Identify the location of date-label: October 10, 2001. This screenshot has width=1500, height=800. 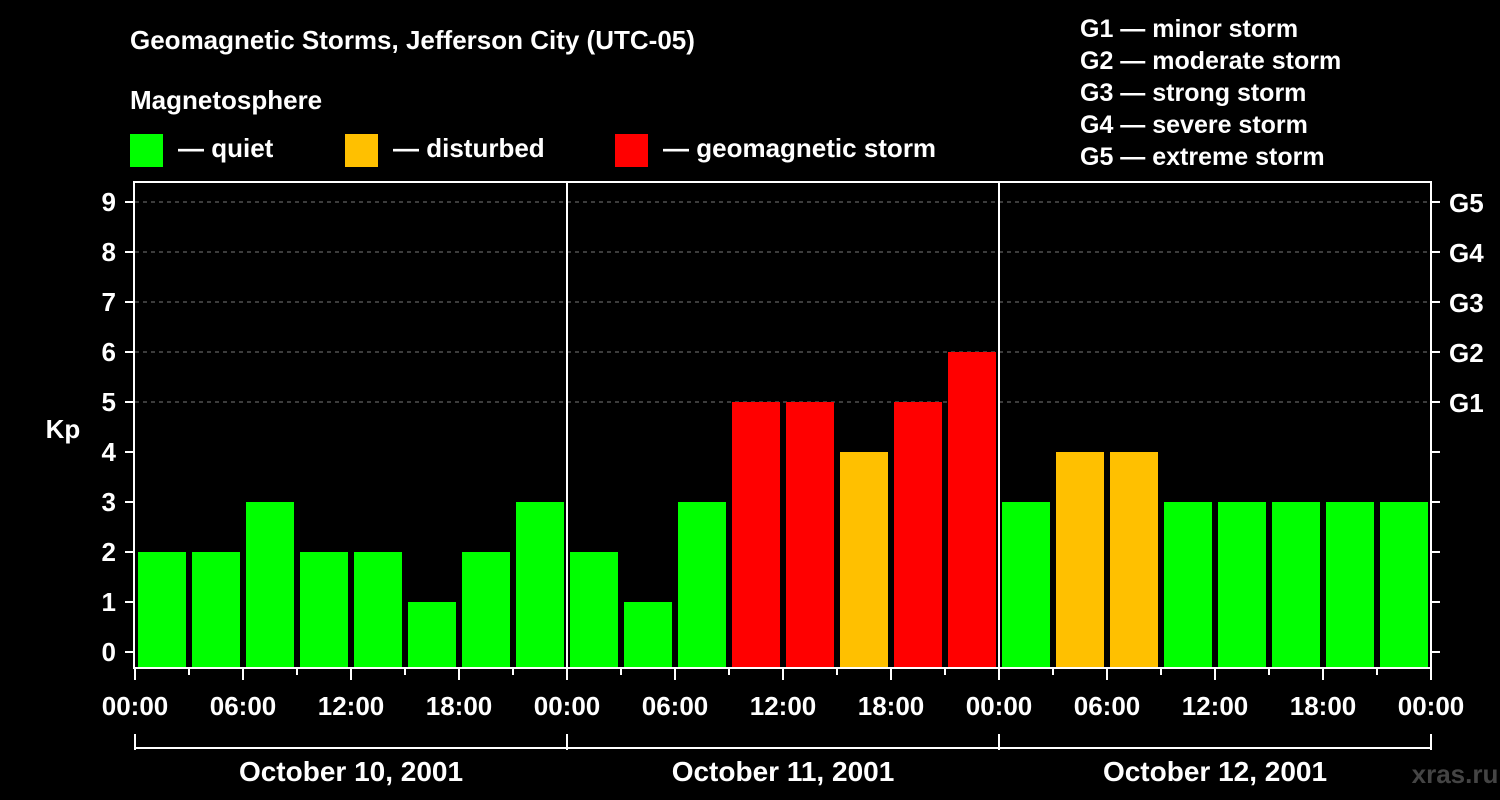
(351, 771).